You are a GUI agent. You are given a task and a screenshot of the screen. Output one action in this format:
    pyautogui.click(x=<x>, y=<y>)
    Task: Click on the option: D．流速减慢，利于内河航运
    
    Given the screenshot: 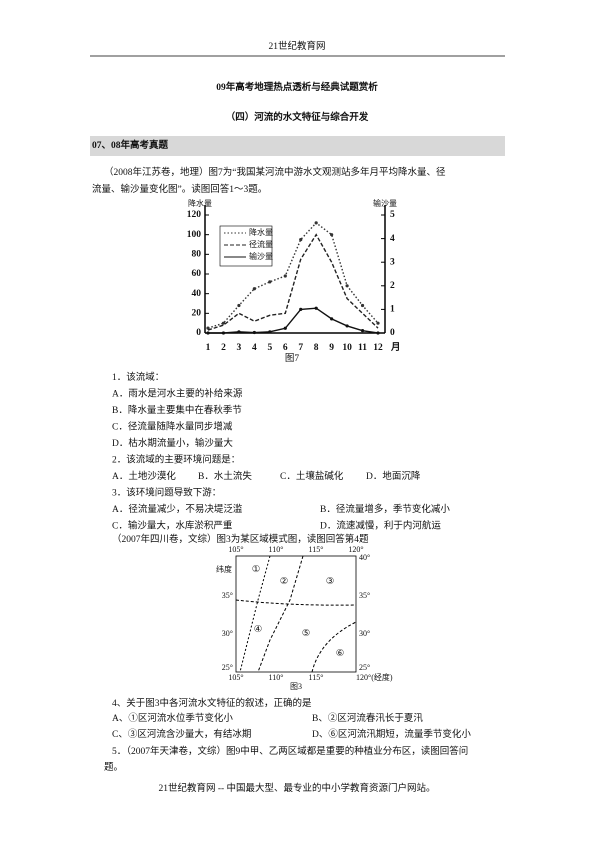 What is the action you would take?
    pyautogui.click(x=380, y=526)
    